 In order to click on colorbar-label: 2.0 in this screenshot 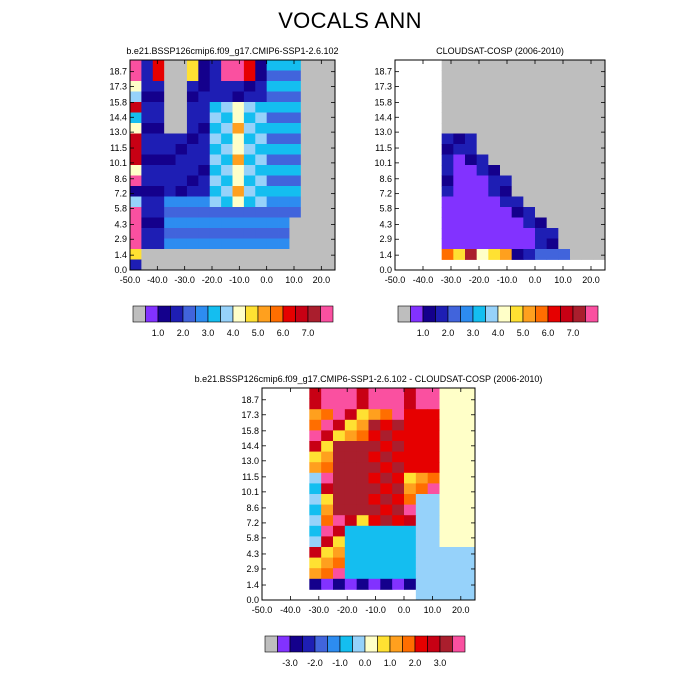, I will do `click(415, 663)`.